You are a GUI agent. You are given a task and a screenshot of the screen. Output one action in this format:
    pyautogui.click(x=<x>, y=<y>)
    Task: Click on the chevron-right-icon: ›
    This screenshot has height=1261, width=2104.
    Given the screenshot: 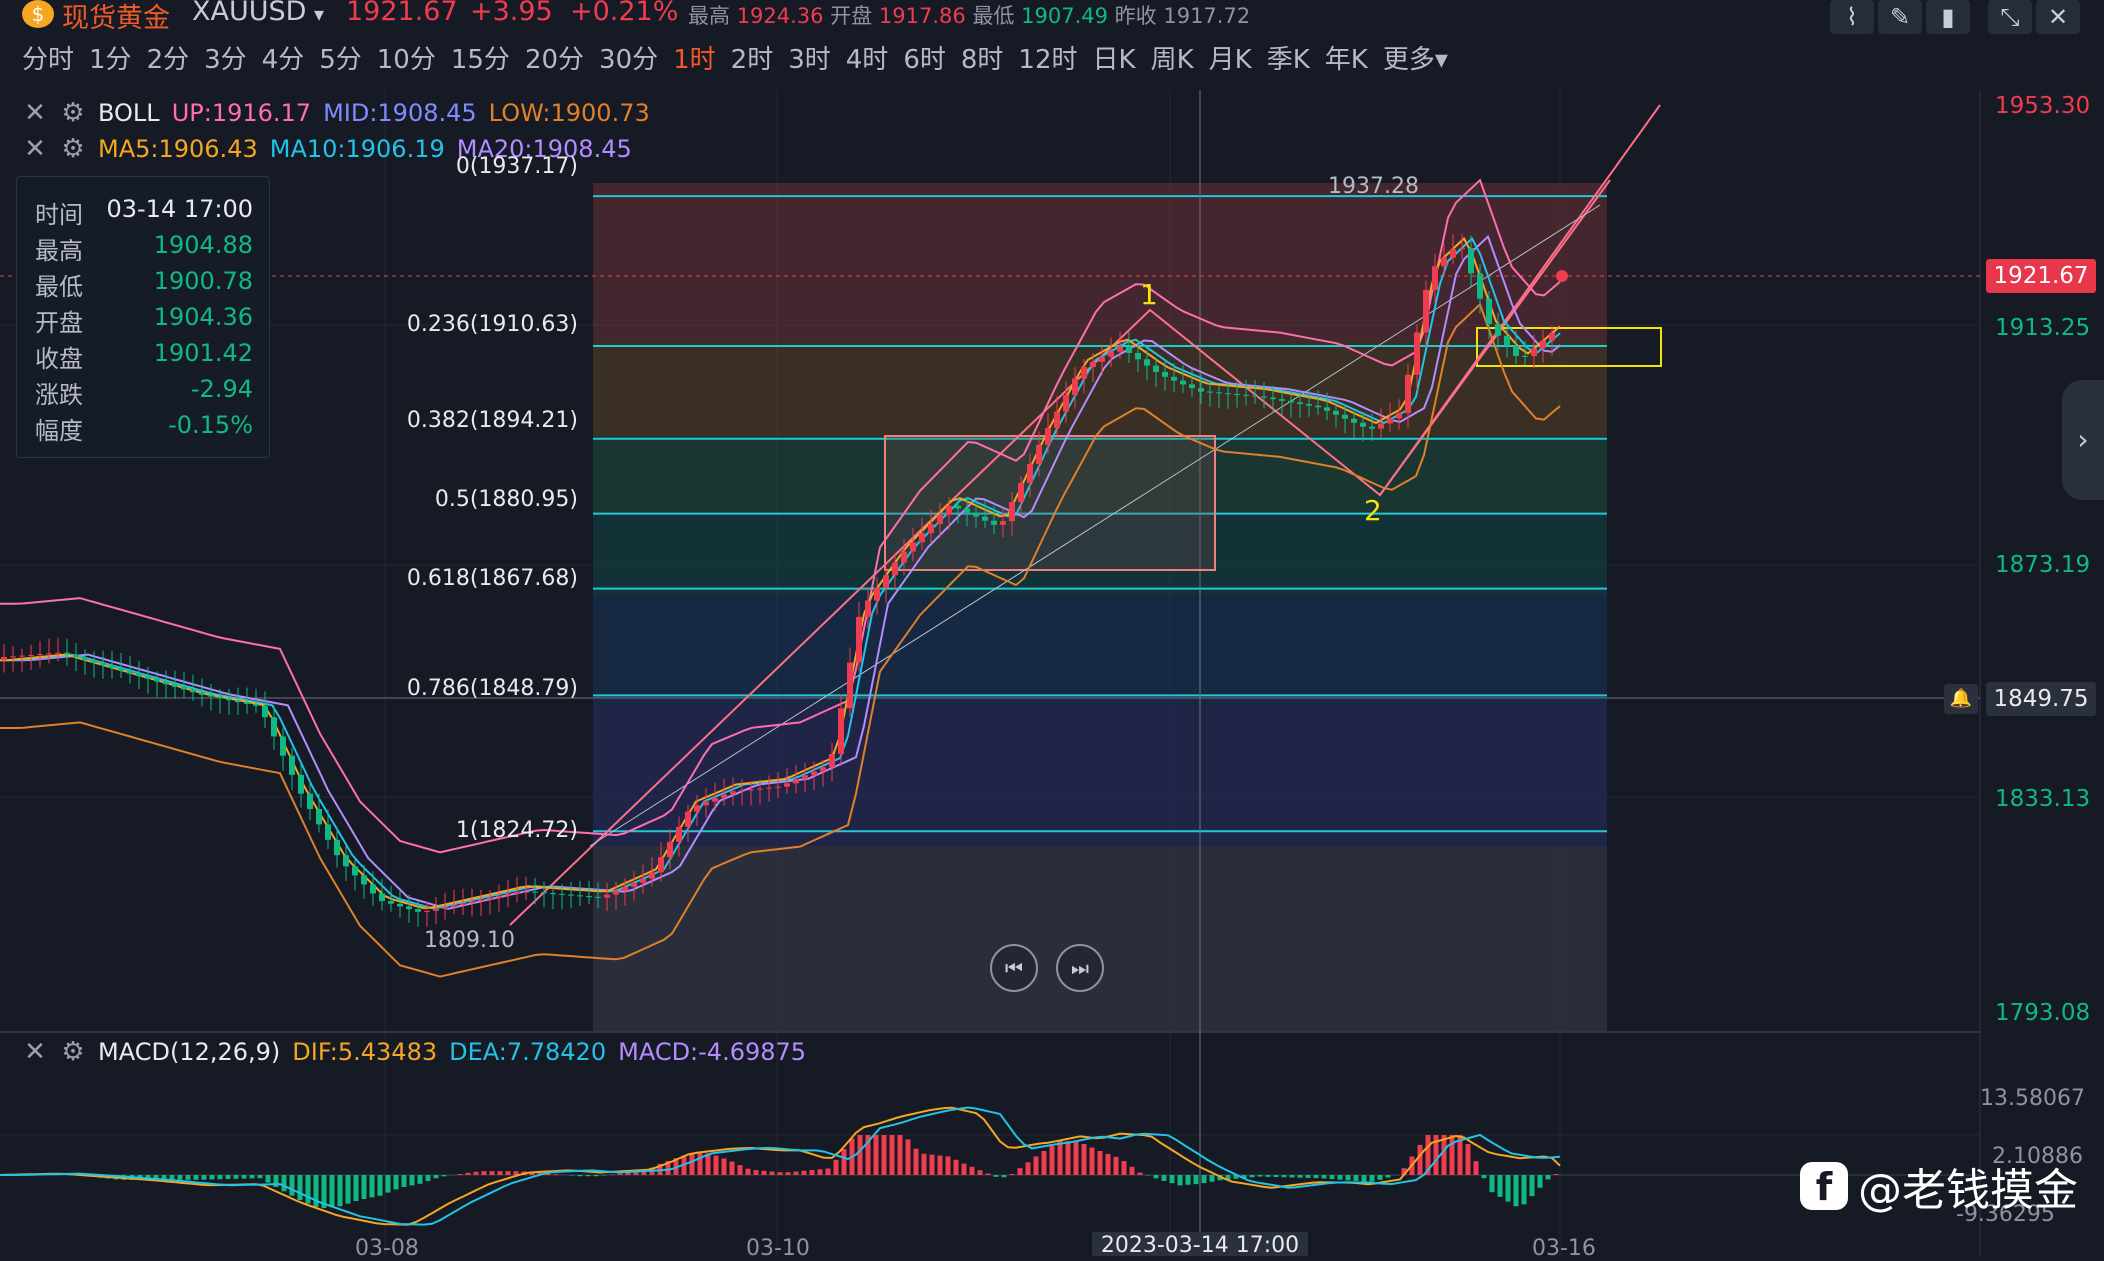 What is the action you would take?
    pyautogui.click(x=2083, y=440)
    